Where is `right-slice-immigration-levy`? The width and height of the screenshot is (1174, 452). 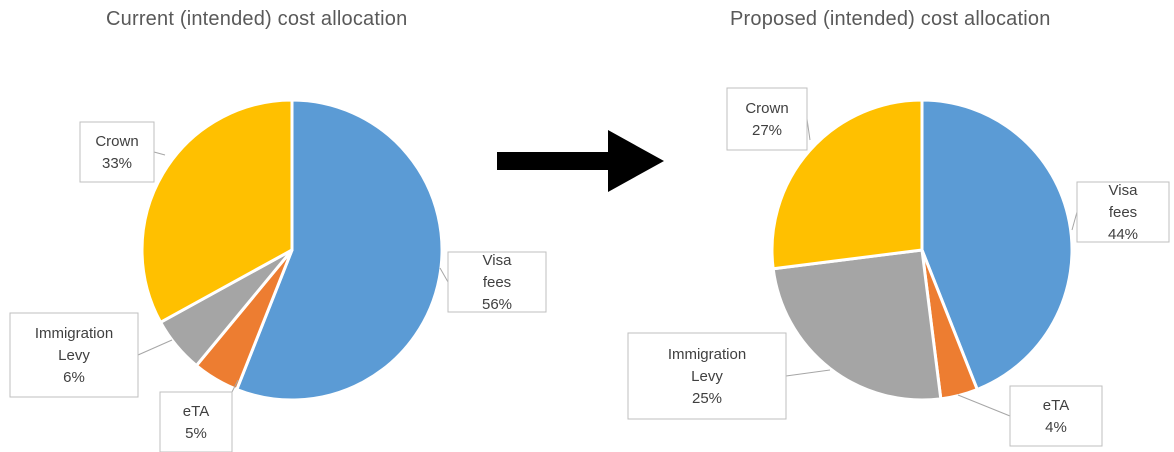
right-slice-immigration-levy is located at coordinates (857, 325).